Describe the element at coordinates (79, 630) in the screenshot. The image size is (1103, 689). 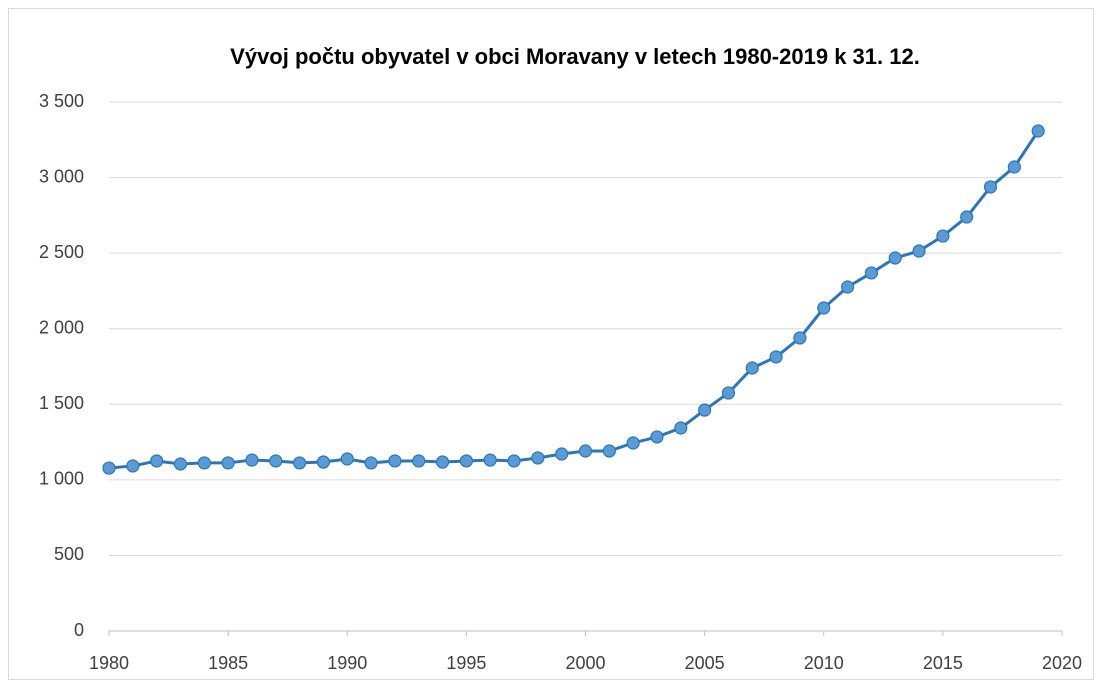
I see `y-tick-label: 0` at that location.